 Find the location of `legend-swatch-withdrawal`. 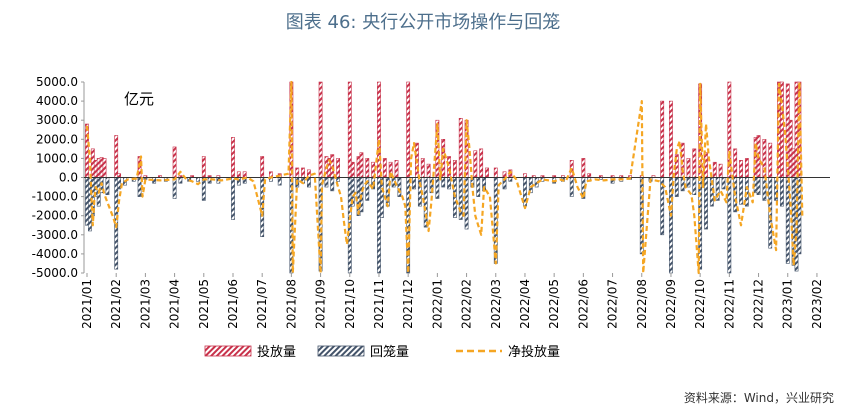

legend-swatch-withdrawal is located at coordinates (341, 351).